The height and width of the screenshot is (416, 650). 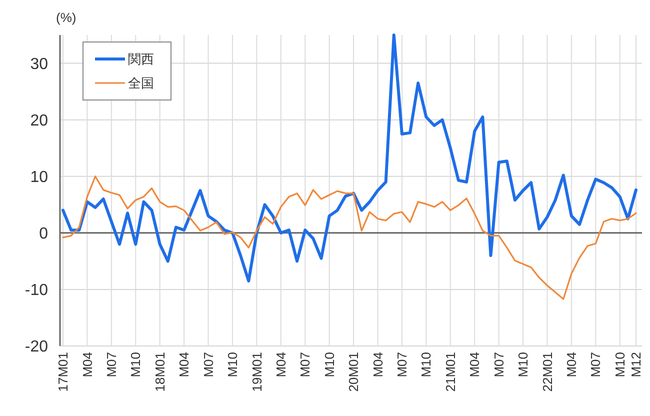 I want to click on x-tick-label: 18M01, so click(x=160, y=372).